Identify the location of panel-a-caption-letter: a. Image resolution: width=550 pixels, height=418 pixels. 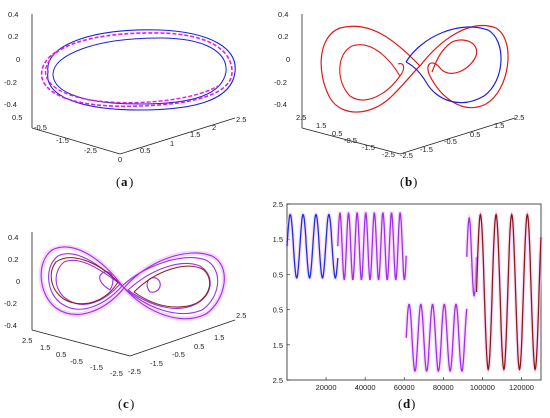
(124, 181).